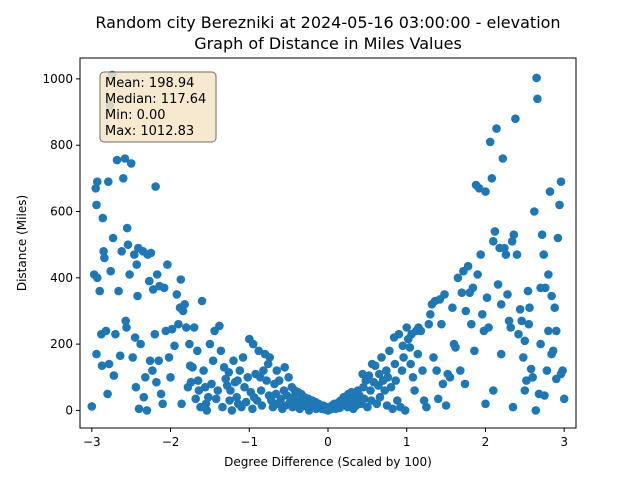 The width and height of the screenshot is (640, 480). What do you see at coordinates (325, 438) in the screenshot?
I see `x-axis-ticks: −3 −2 −1 0 1 2 3` at bounding box center [325, 438].